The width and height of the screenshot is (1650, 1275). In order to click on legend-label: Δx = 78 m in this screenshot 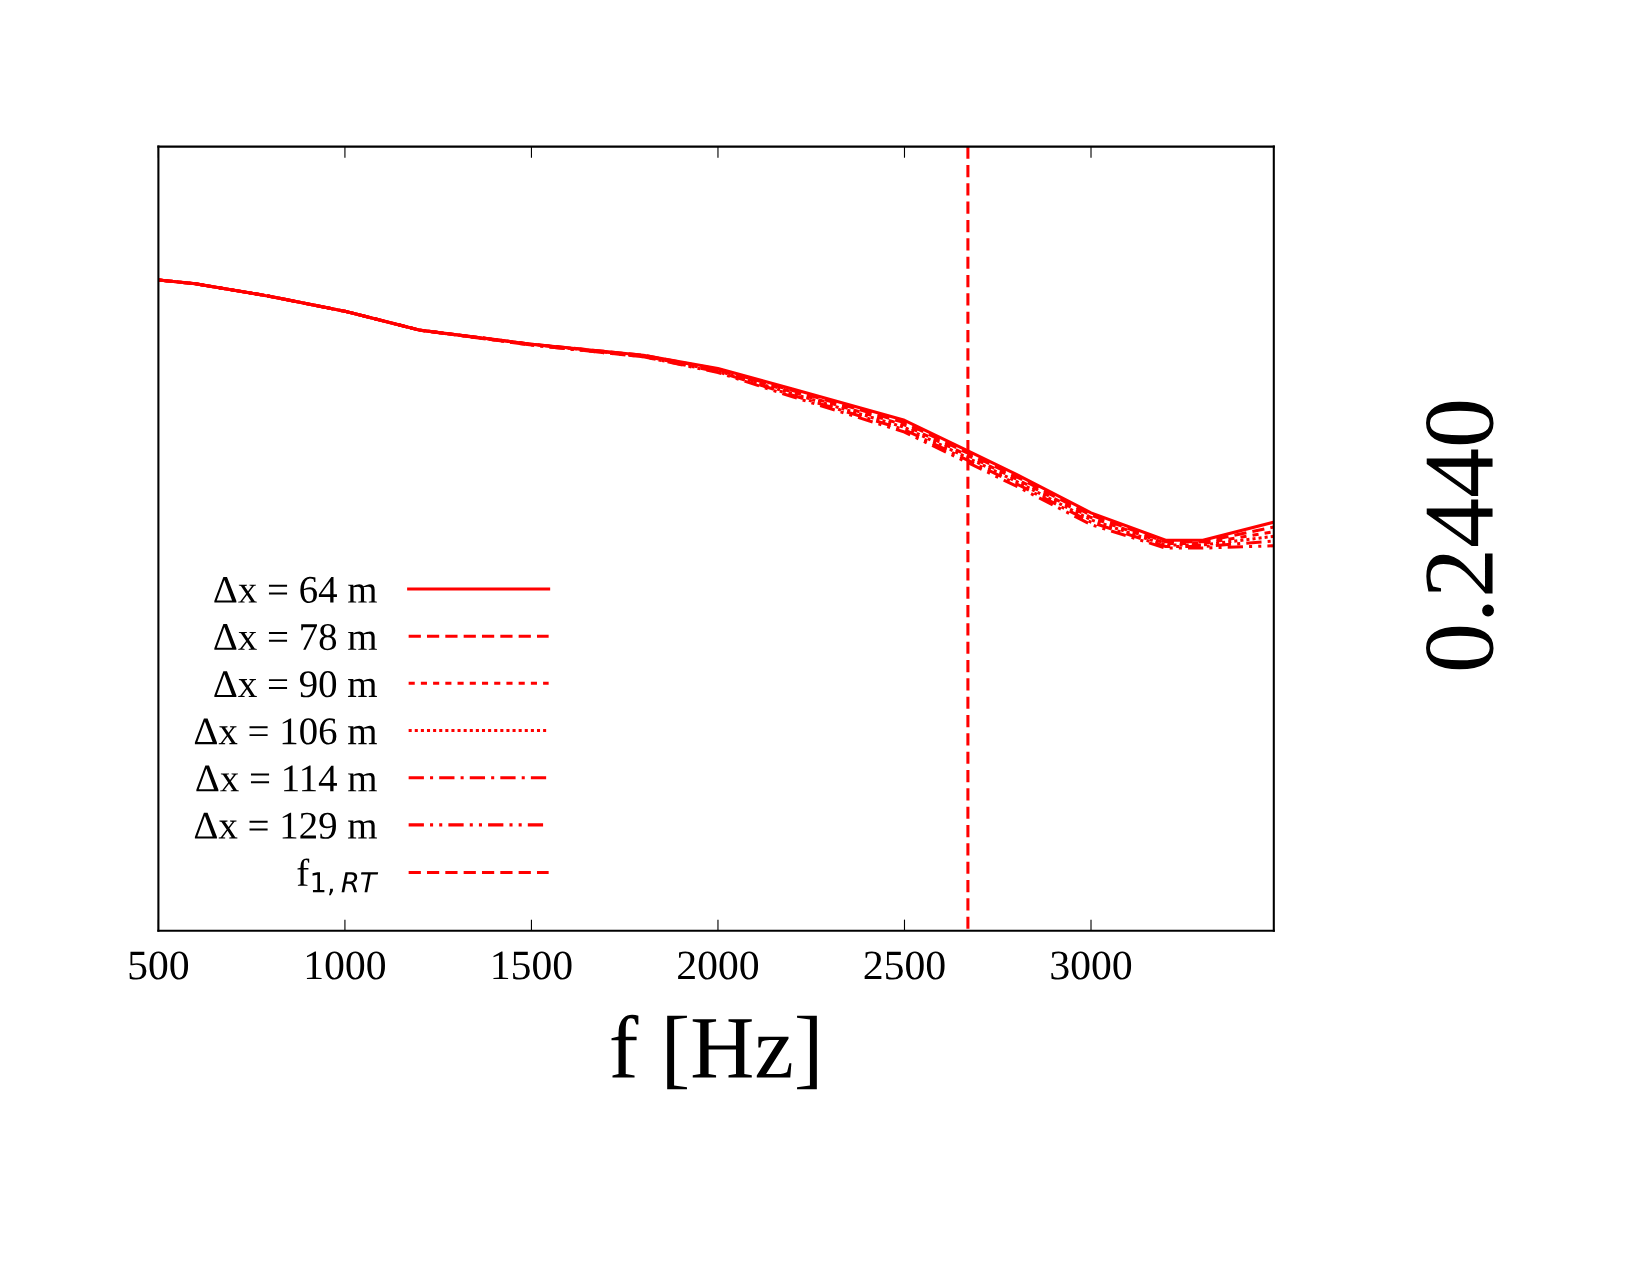, I will do `click(295, 637)`.